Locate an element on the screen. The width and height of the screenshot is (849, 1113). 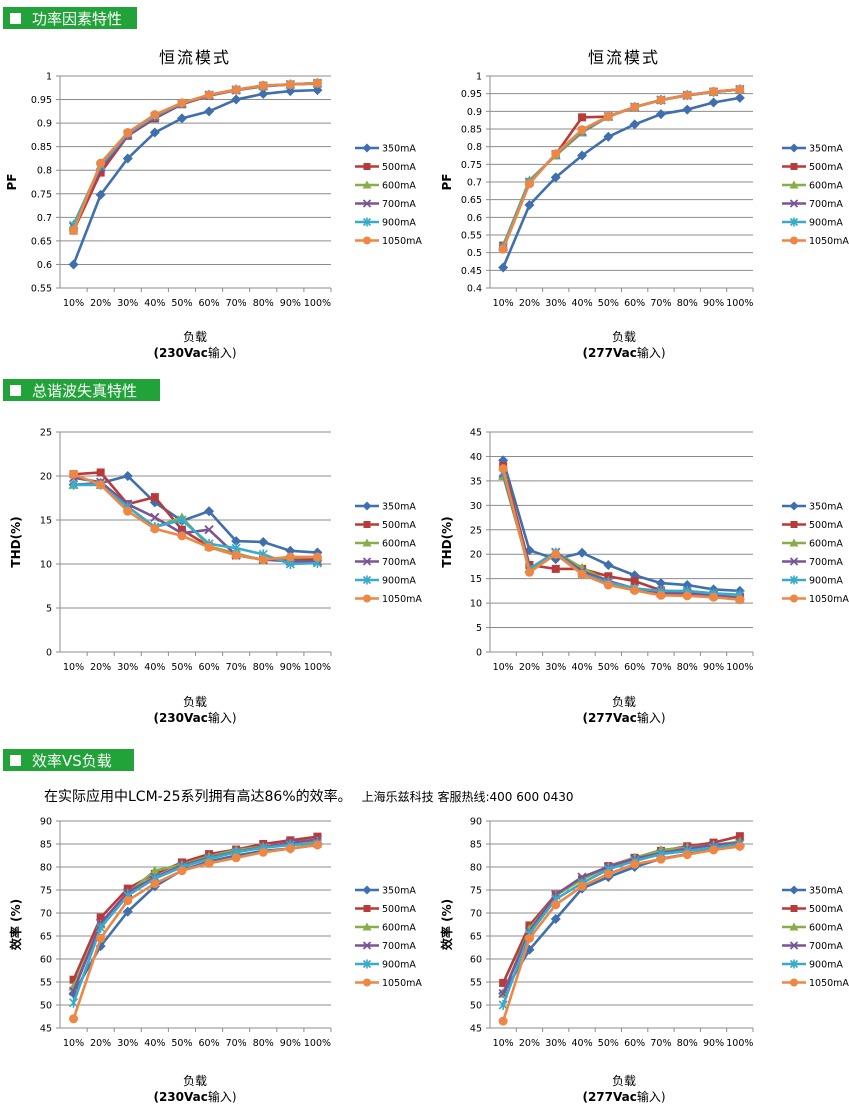
xlabel-eff-277: 负载 (277Vac输入) is located at coordinates (623, 1089).